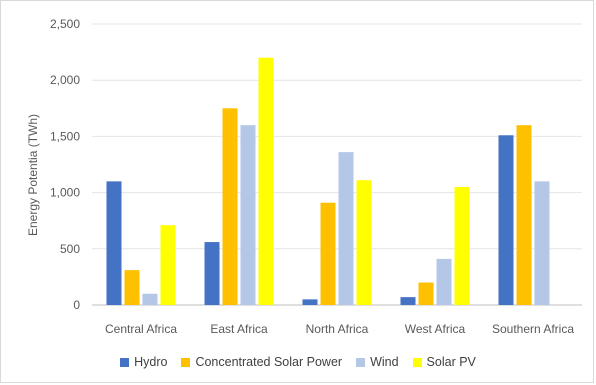 The image size is (596, 385). I want to click on legend-label: Solar PV, so click(451, 362).